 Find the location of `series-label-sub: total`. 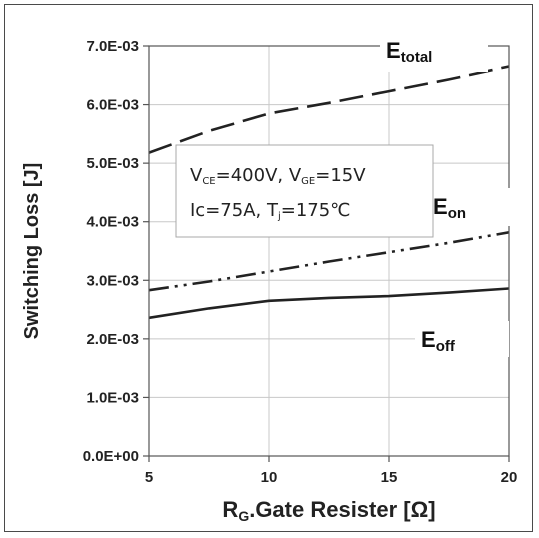

series-label-sub: total is located at coordinates (417, 57).